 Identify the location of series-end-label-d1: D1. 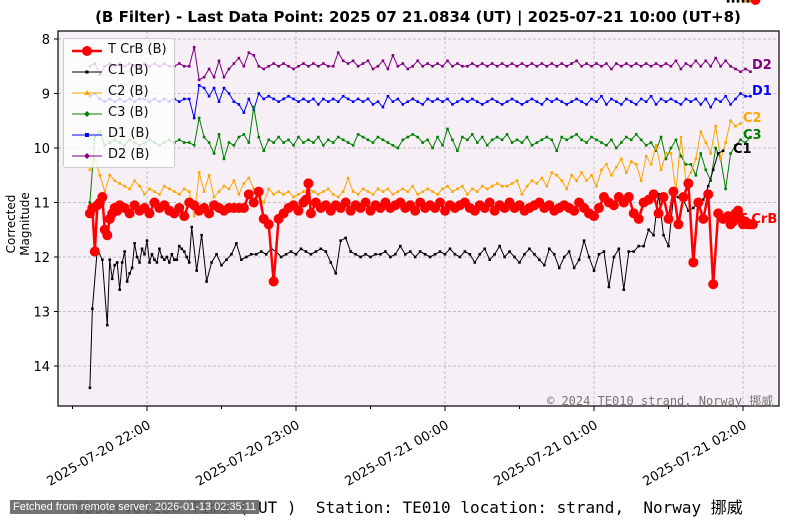
(762, 91).